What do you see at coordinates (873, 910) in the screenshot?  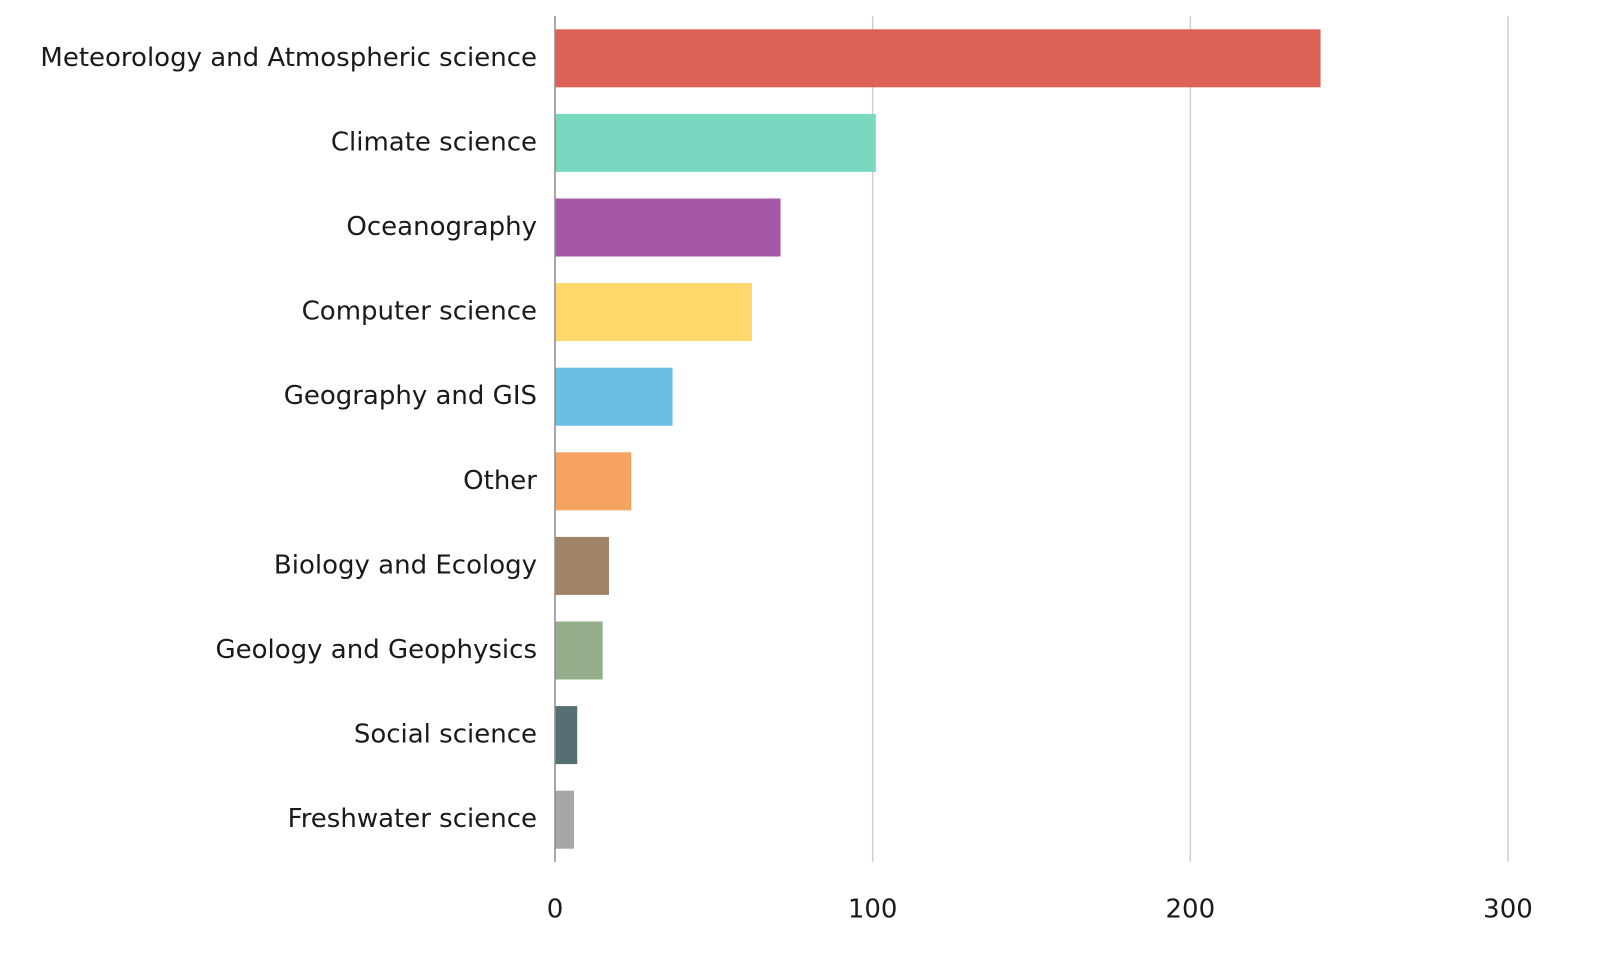 I see `x-tick-label-100: 100` at bounding box center [873, 910].